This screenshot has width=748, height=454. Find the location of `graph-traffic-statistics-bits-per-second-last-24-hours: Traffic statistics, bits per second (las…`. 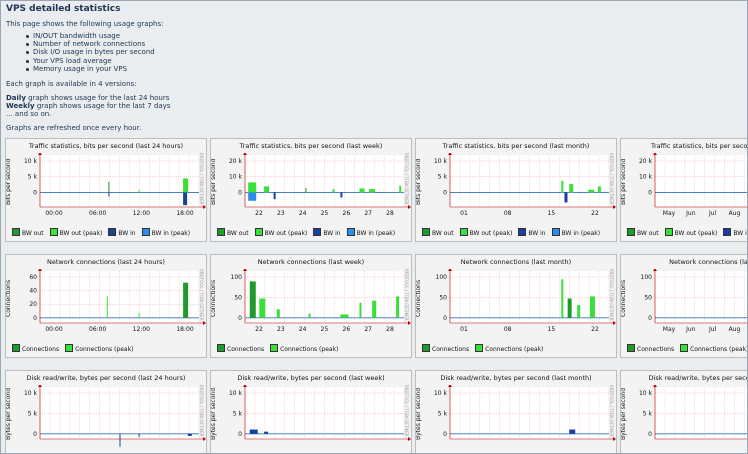

graph-traffic-statistics-bits-per-second-last-24-hours: Traffic statistics, bits per second (las… is located at coordinates (106, 190).